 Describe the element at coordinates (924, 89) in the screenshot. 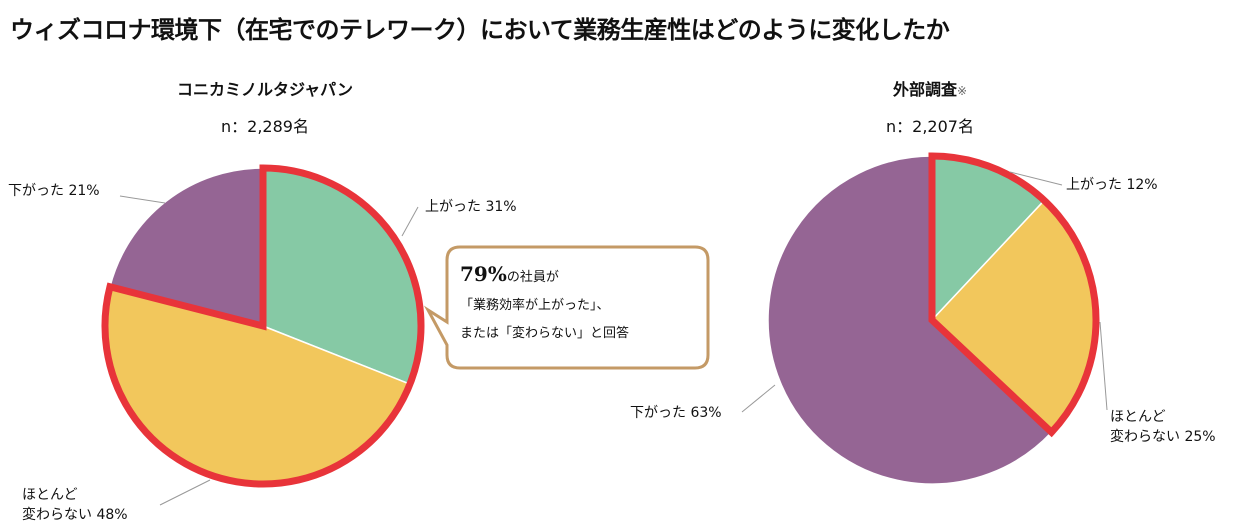

I see `chart-title-right-text: 外部調査` at that location.